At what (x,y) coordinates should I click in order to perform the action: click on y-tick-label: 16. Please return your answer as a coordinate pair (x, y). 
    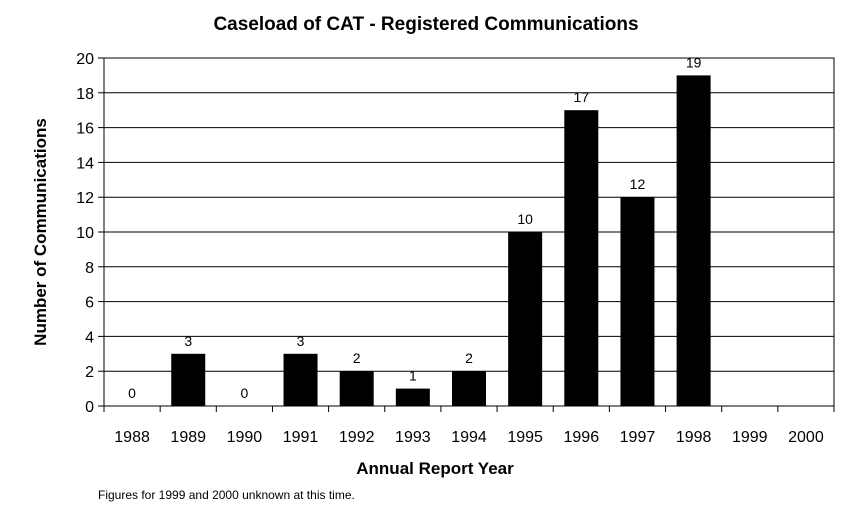
    Looking at the image, I should click on (85, 129).